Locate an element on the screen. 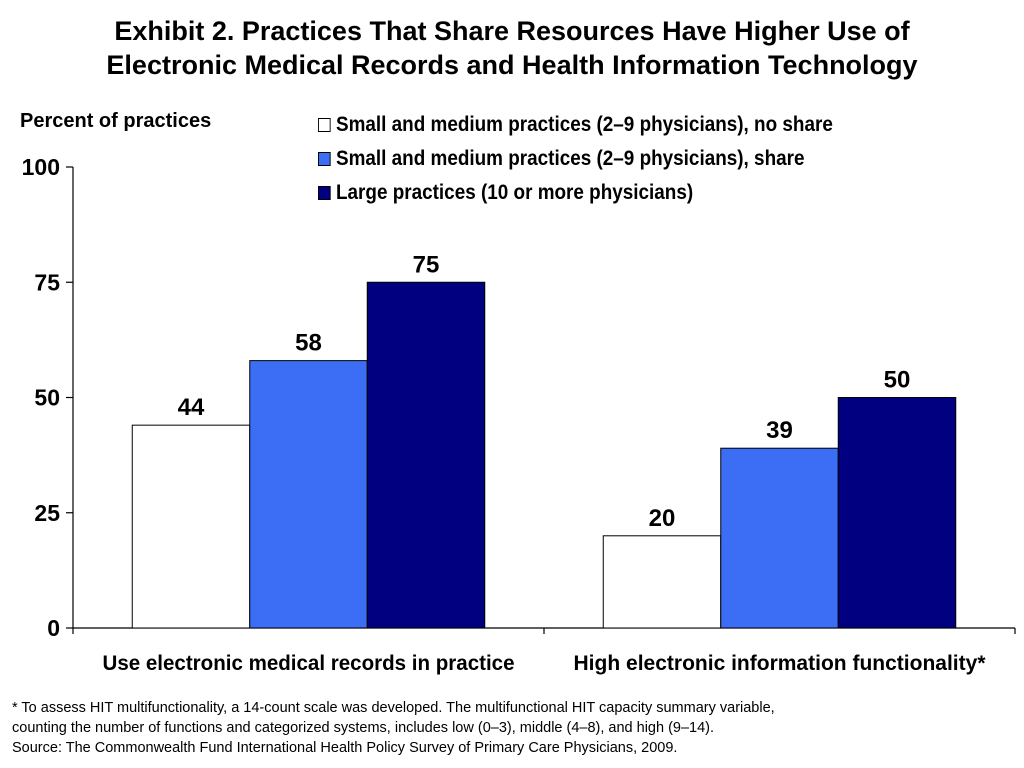 This screenshot has height=768, width=1024. y-tick-label: 25 is located at coordinates (47, 513).